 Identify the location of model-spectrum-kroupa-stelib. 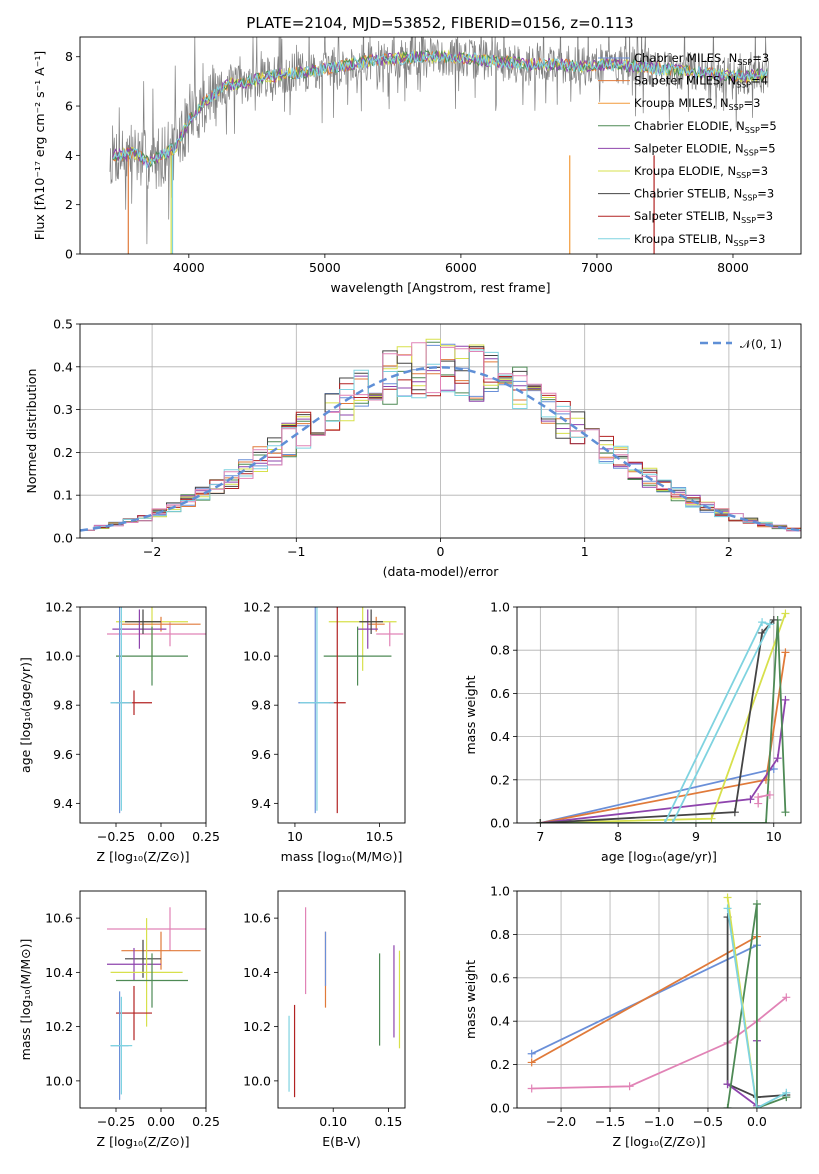
(440, 110).